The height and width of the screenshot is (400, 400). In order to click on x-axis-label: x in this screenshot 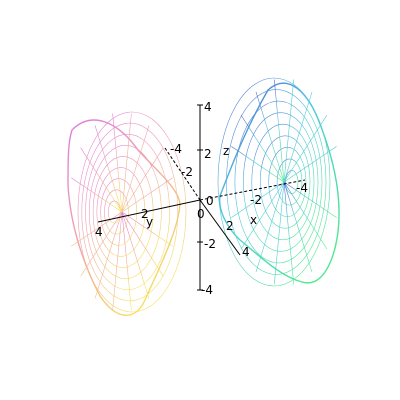, I will do `click(253, 220)`.